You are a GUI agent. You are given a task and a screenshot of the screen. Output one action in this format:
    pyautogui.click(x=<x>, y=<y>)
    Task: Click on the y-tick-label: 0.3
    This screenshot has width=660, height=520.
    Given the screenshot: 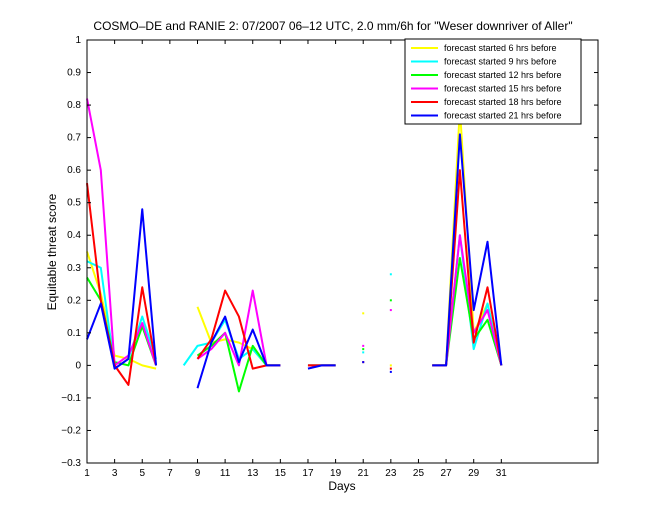 What is the action you would take?
    pyautogui.click(x=74, y=268)
    